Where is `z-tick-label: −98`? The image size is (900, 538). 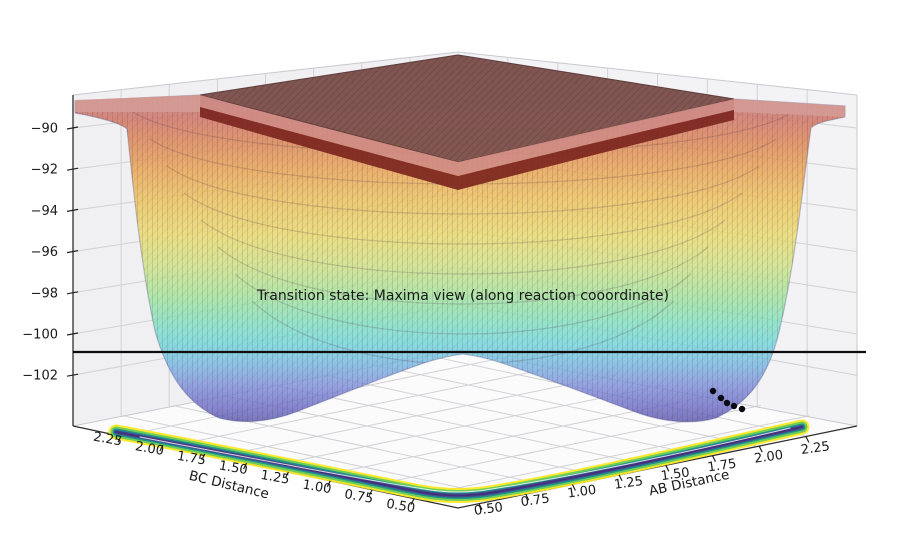 z-tick-label: −98 is located at coordinates (44, 293).